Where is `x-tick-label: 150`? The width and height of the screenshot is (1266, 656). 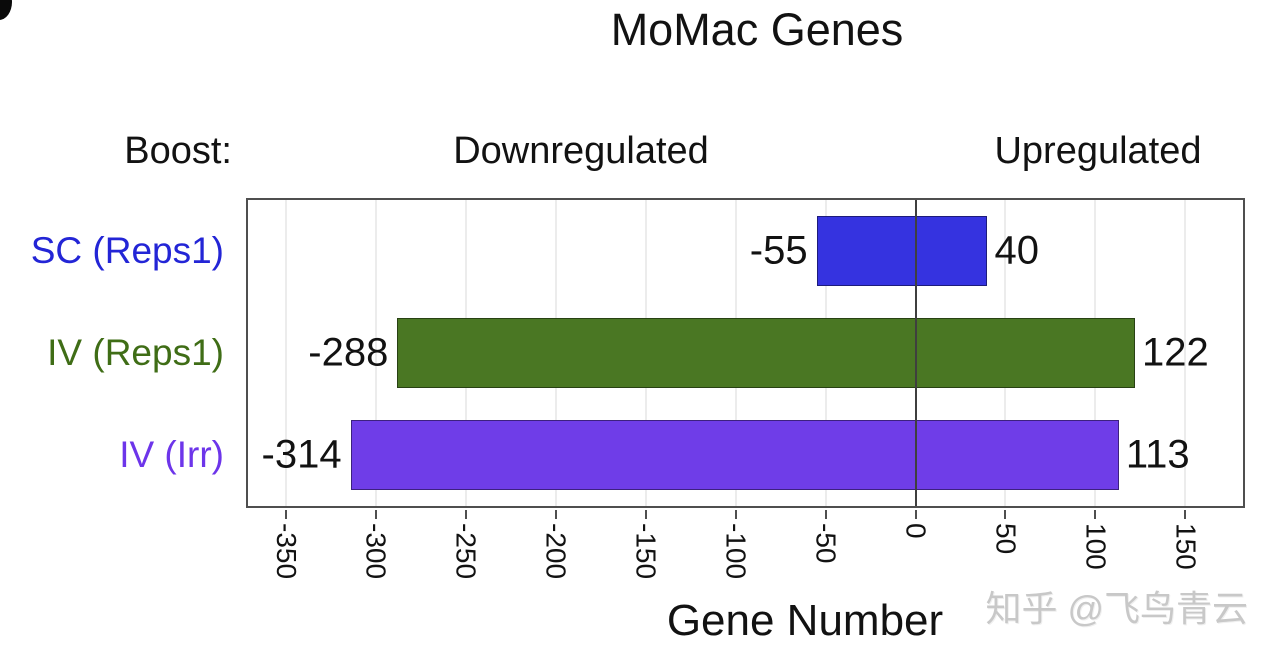 x-tick-label: 150 is located at coordinates (1186, 546).